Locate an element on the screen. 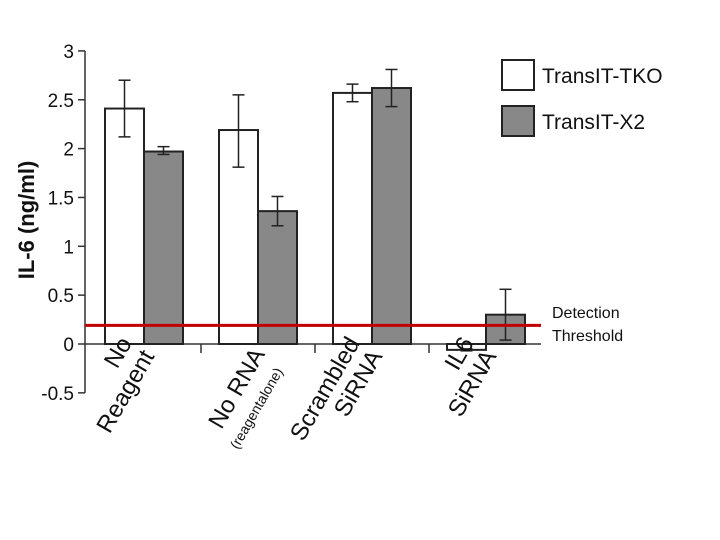  y-tick-label: 2.5 is located at coordinates (61, 101).